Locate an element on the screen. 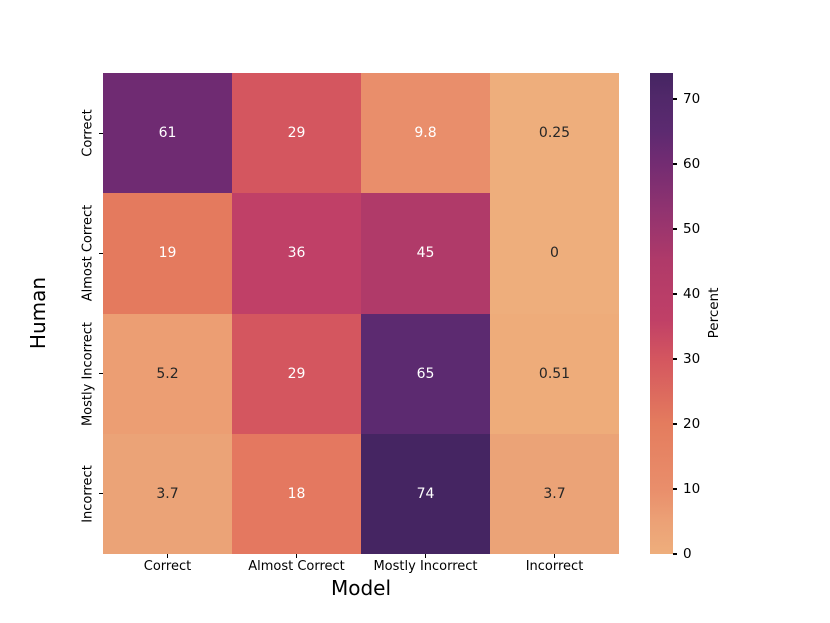 This screenshot has height=623, width=830. colorbar-tick-label: 60 is located at coordinates (692, 164).